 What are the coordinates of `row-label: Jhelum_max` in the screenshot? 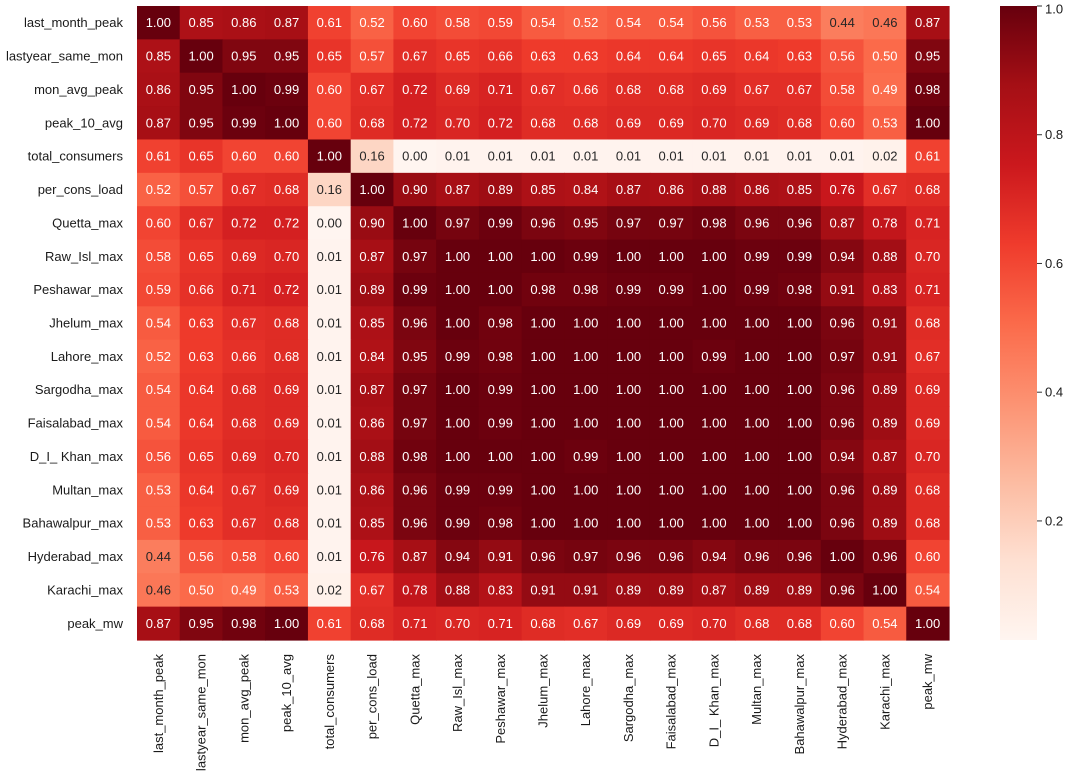 It's located at (86, 323).